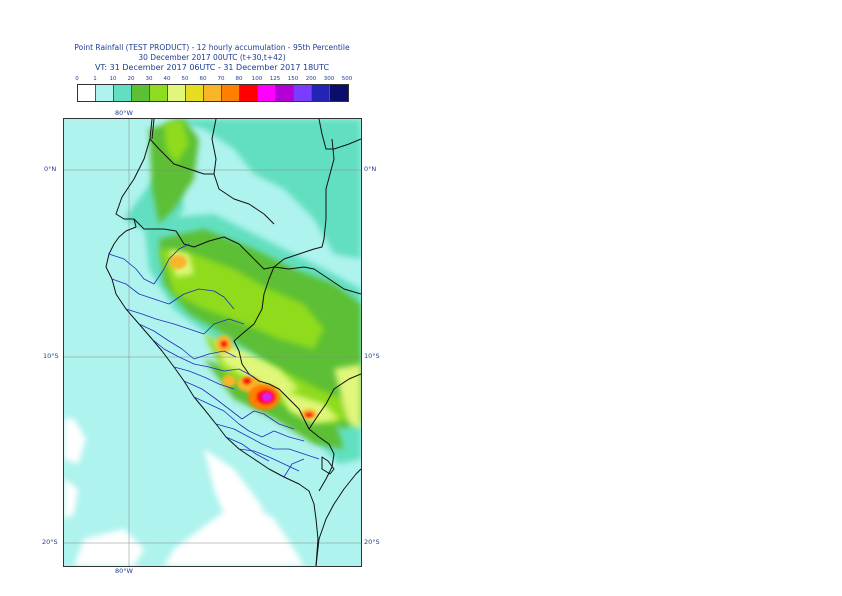 The image size is (842, 596). I want to click on title-line-2: 30 December 2017 00UTC (t+30,t+42), so click(212, 57).